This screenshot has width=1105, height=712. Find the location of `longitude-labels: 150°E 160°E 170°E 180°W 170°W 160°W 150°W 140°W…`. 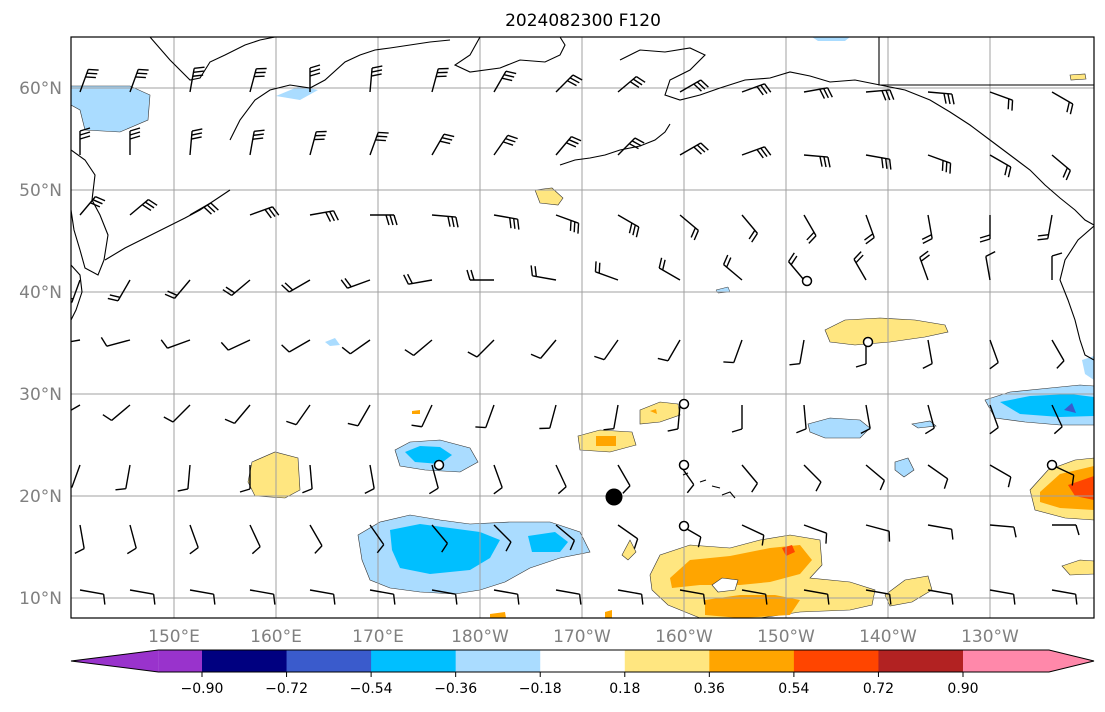

longitude-labels: 150°E 160°E 170°E 180°W 170°W 160°W 150°W 140°W… is located at coordinates (583, 637).